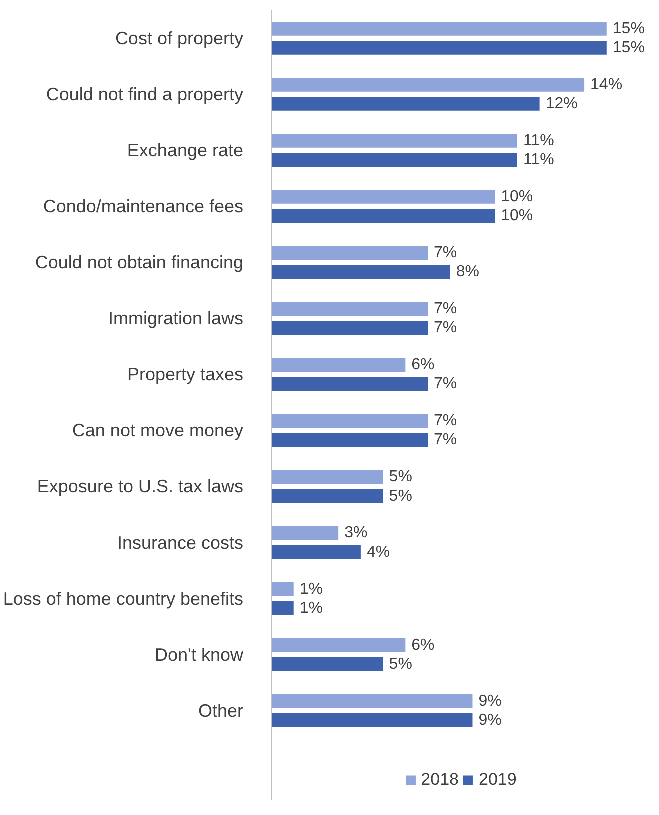 This screenshot has height=815, width=659. Describe the element at coordinates (440, 780) in the screenshot. I see `legend-label: 2018` at that location.